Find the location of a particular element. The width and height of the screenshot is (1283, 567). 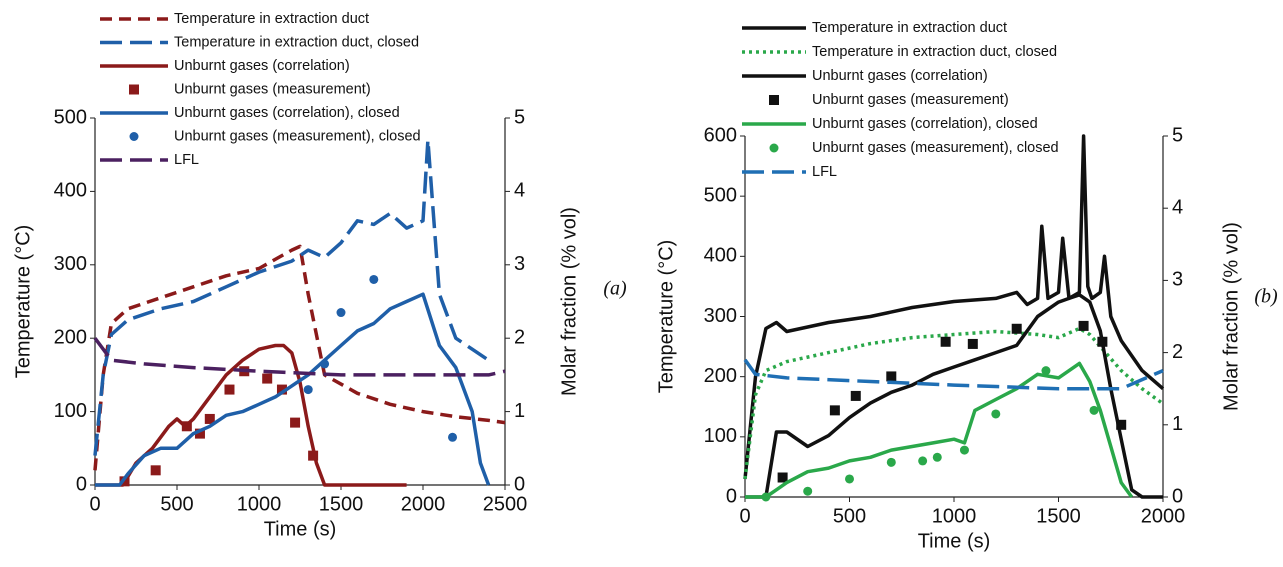

legend-label: Temperature in extraction duct, closed is located at coordinates (296, 42).